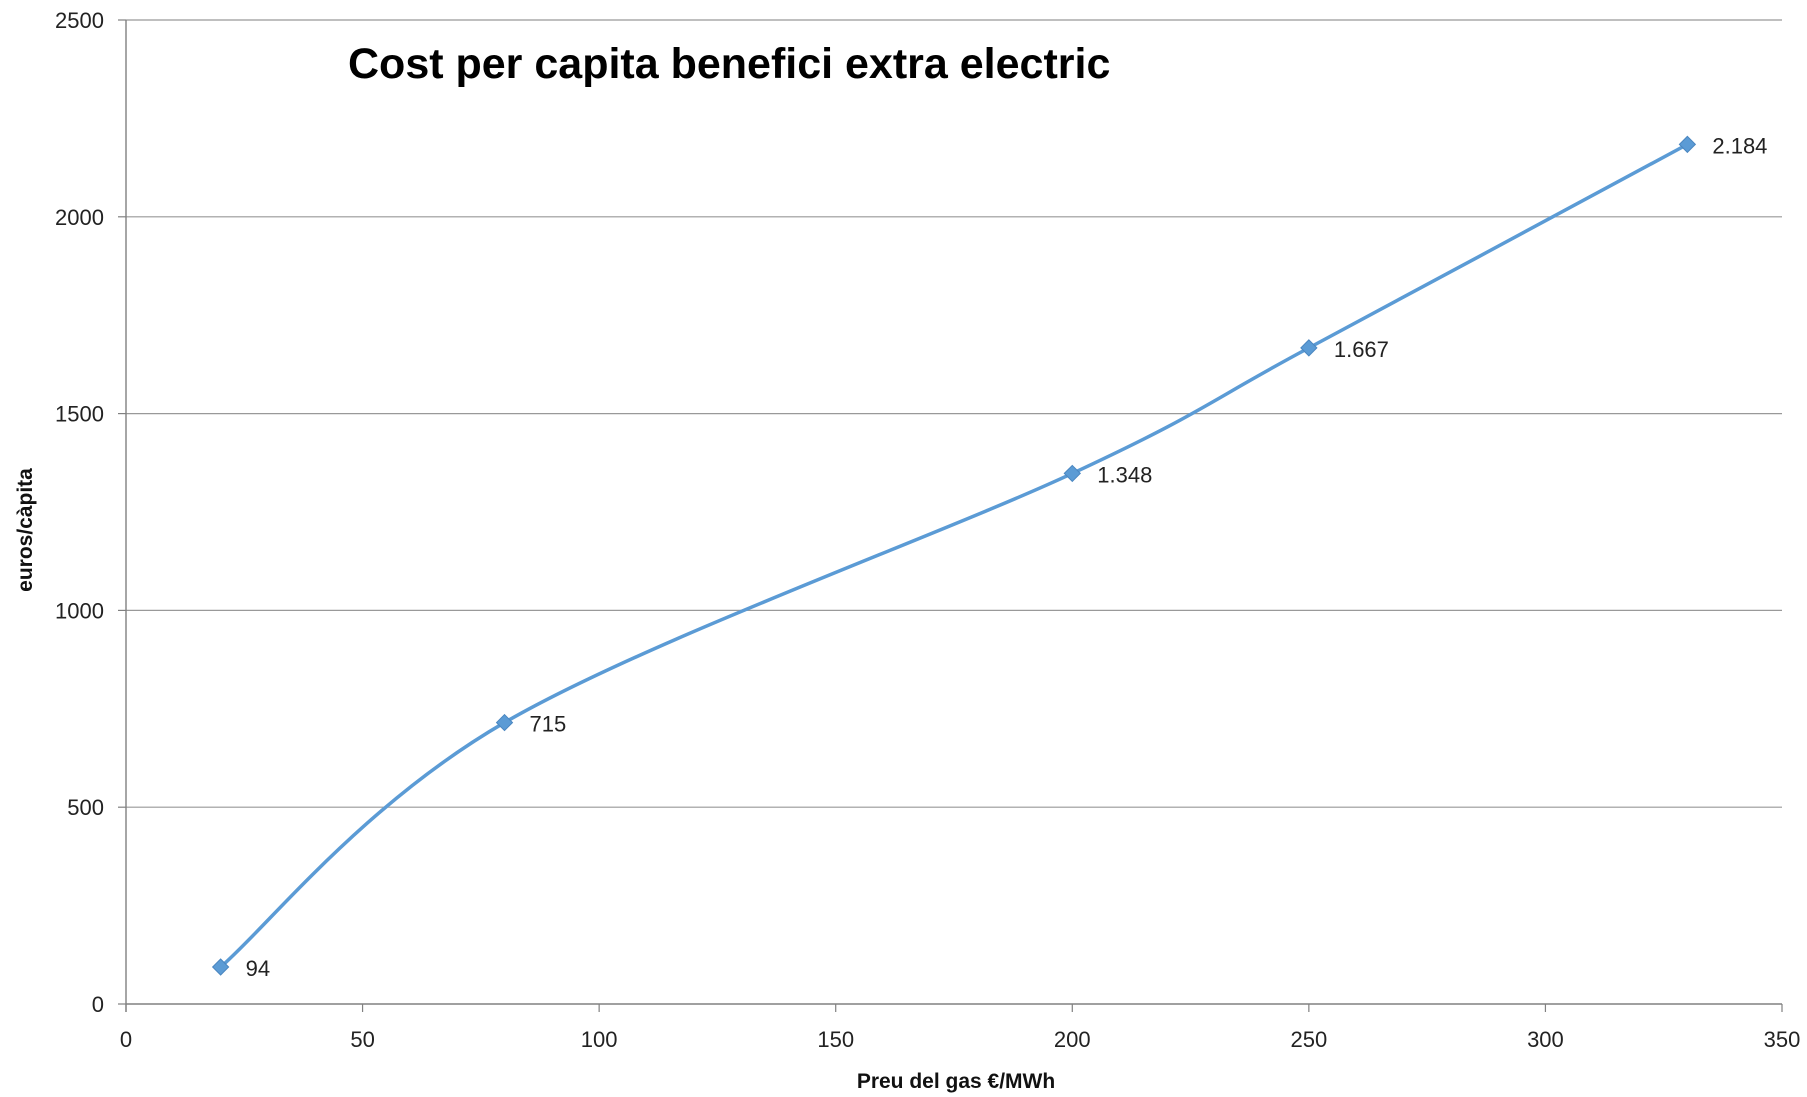 The width and height of the screenshot is (1807, 1097). Describe the element at coordinates (1308, 1039) in the screenshot. I see `x-tick-label: 250` at that location.